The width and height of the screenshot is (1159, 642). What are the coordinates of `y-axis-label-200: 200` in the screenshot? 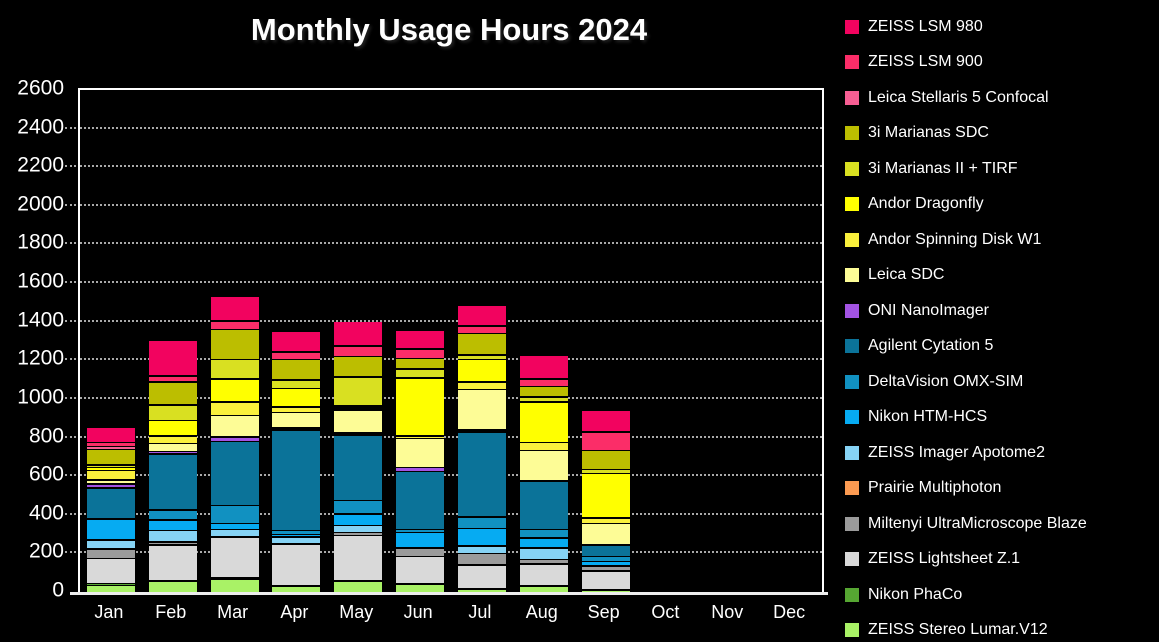 It's located at (46, 551).